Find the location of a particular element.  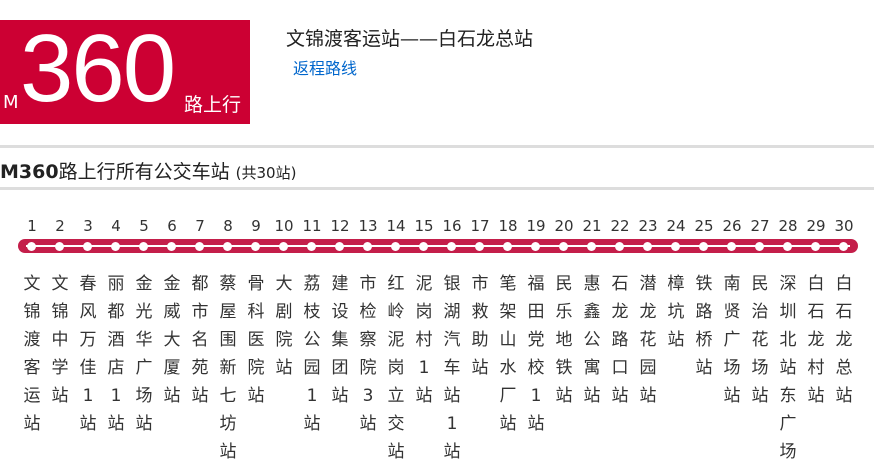

station-number: 18 is located at coordinates (508, 226).